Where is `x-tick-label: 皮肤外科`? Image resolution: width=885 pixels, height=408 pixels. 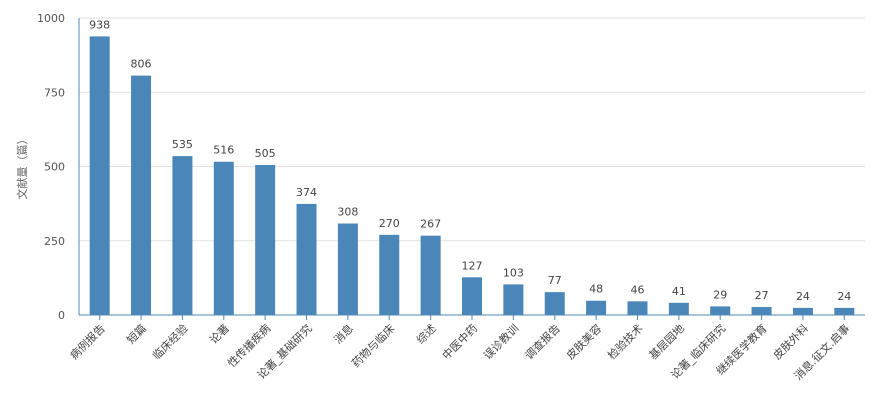 x-tick-label: 皮肤外科 is located at coordinates (790, 341).